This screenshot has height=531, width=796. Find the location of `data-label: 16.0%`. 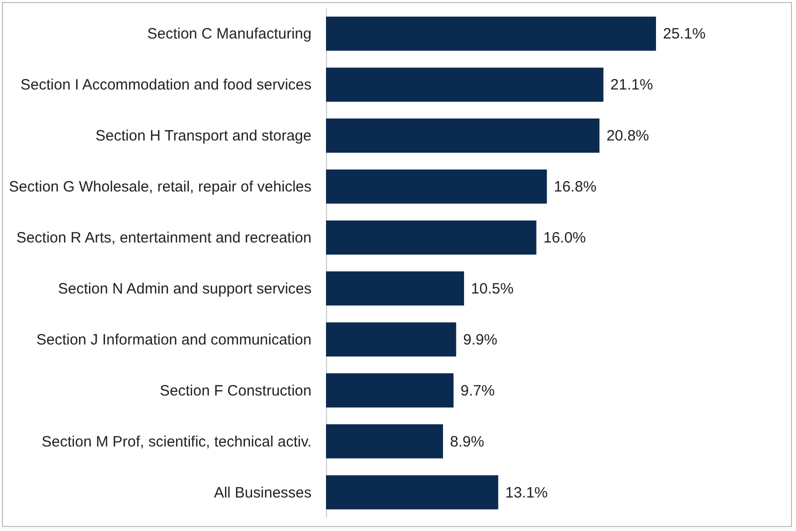

data-label: 16.0% is located at coordinates (564, 238).